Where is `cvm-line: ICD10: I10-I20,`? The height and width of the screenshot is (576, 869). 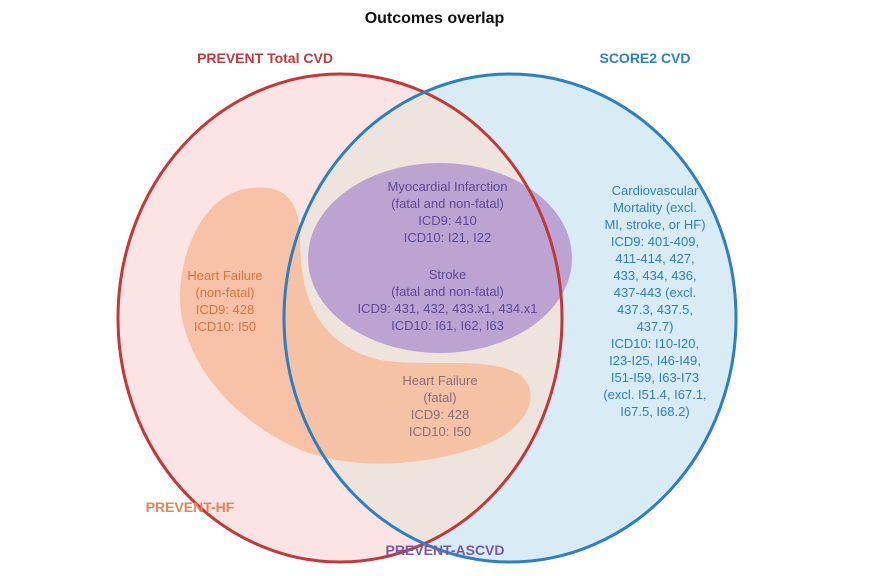
cvm-line: ICD10: I10-I20, is located at coordinates (655, 343).